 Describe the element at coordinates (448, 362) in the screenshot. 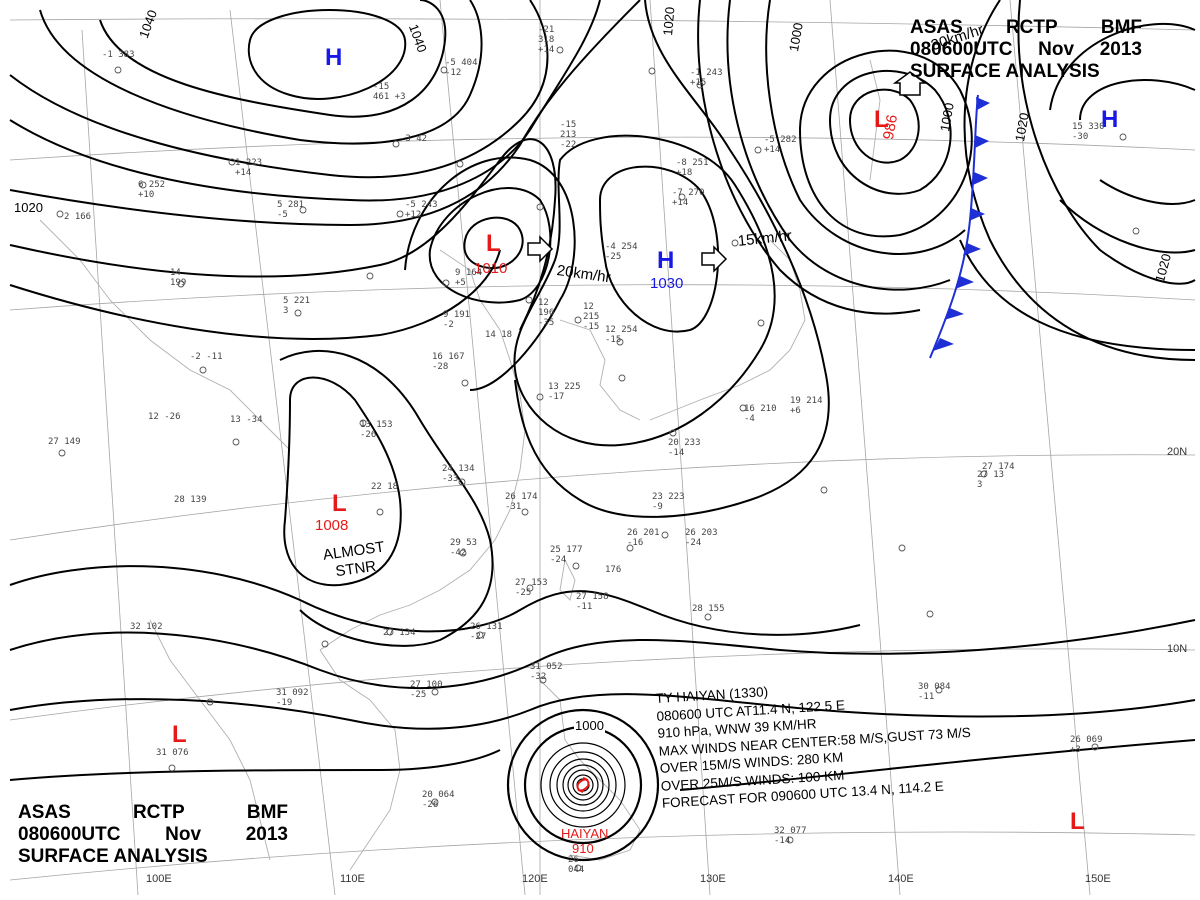

I see `station-obs: 16 167 -28` at that location.